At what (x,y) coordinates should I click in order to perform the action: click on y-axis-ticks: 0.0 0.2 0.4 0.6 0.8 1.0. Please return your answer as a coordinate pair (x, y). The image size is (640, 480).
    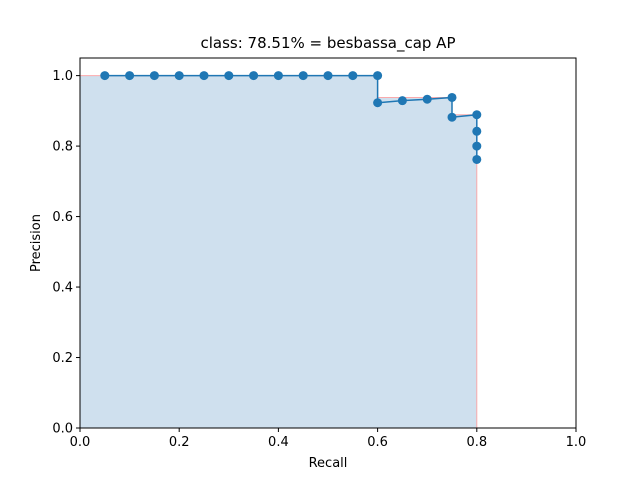
    Looking at the image, I should click on (66, 253).